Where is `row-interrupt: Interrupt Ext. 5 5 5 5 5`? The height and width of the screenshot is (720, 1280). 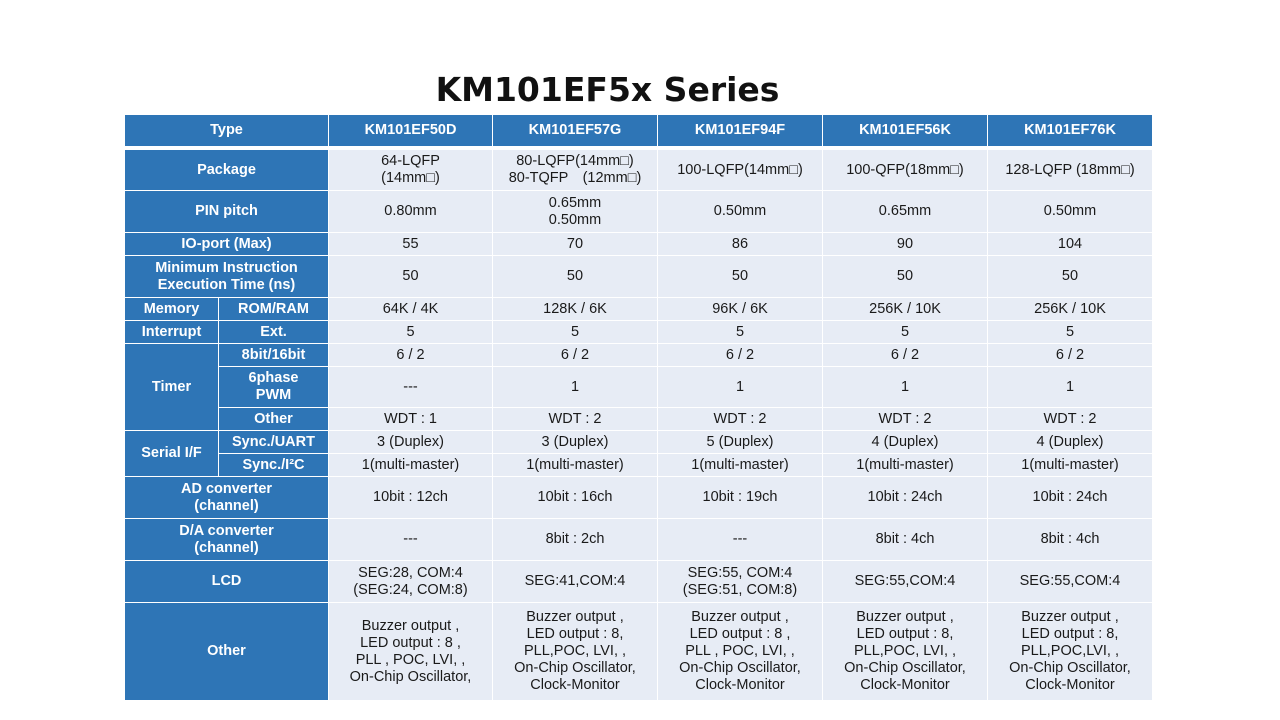 row-interrupt: Interrupt Ext. 5 5 5 5 5 is located at coordinates (638, 332).